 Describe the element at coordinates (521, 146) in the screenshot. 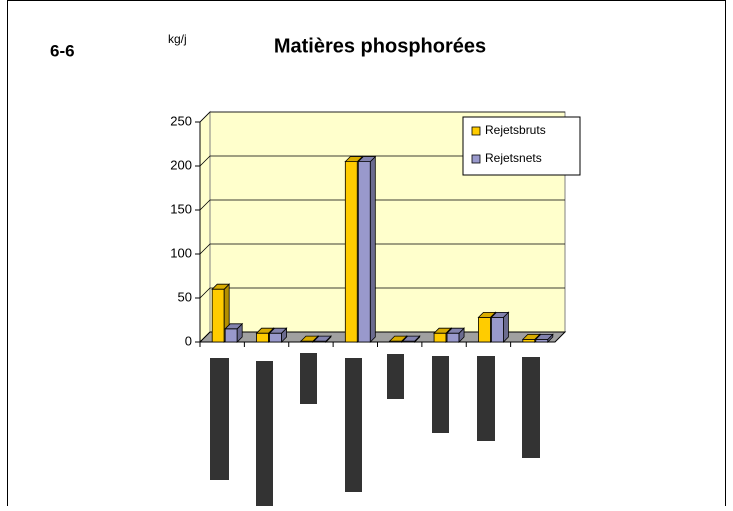

I see `legend-box` at that location.